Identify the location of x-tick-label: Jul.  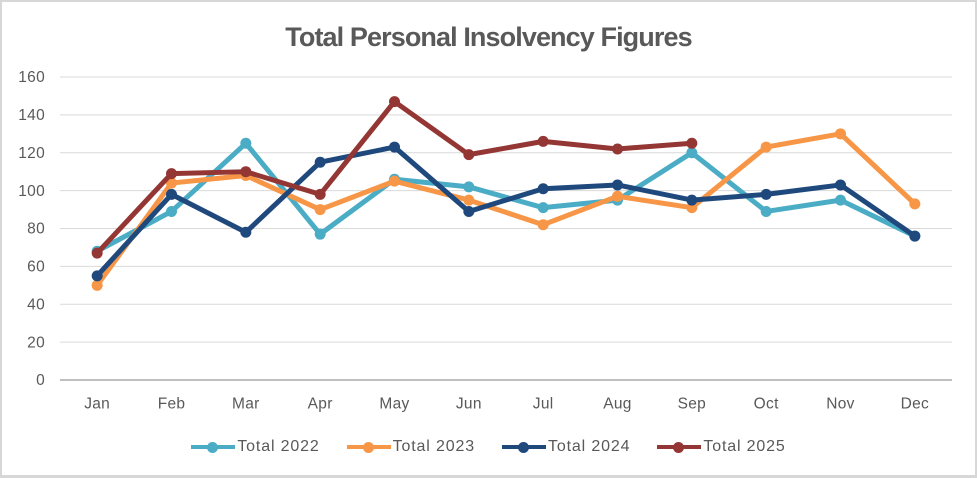
(543, 404).